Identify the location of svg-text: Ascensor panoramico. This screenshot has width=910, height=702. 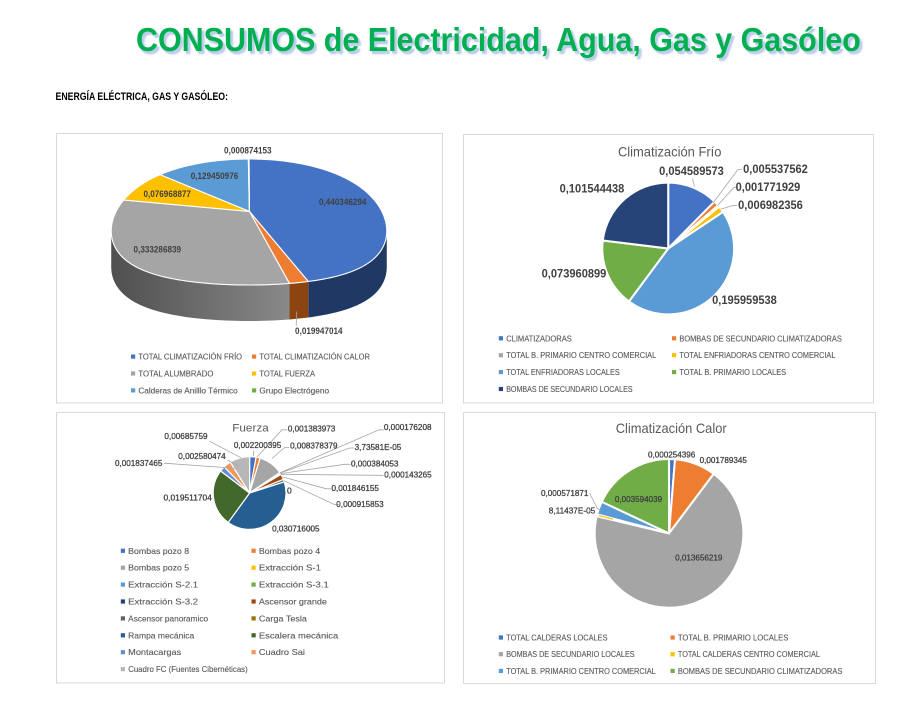
(168, 618).